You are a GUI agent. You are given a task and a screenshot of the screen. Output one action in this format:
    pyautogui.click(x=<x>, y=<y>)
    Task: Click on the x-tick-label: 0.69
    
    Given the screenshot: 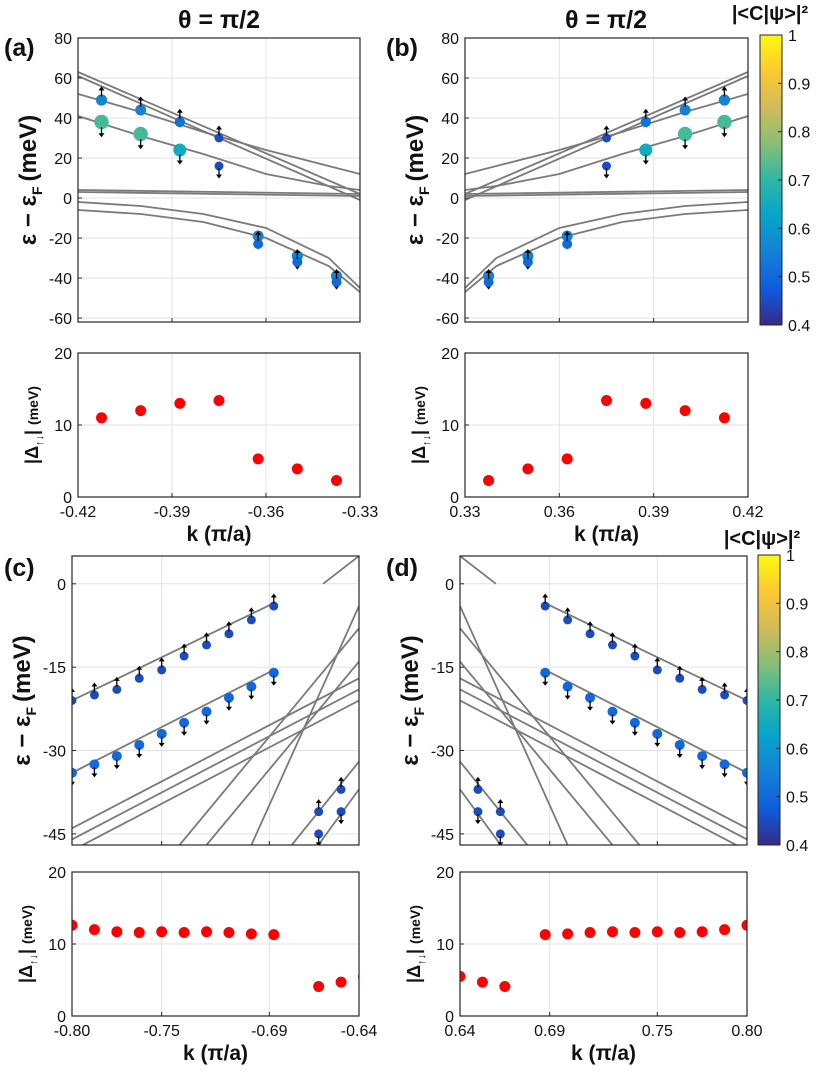 What is the action you would take?
    pyautogui.click(x=549, y=1031)
    